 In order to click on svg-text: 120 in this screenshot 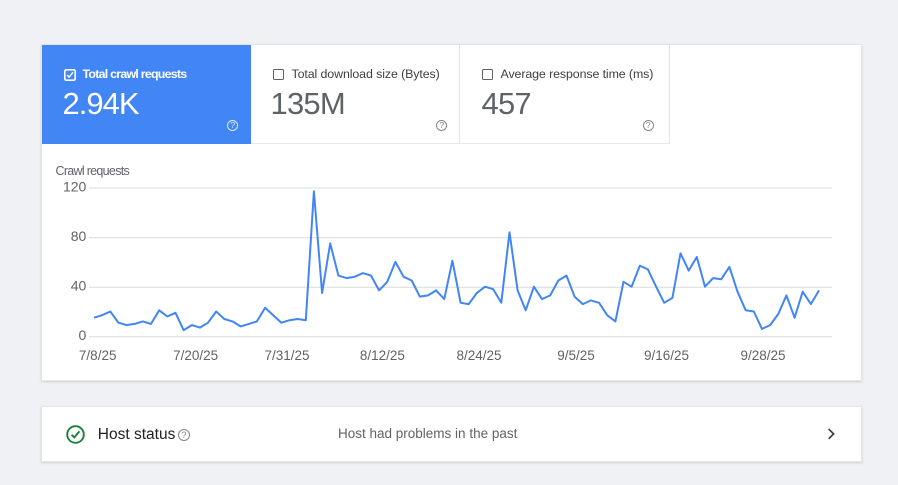, I will do `click(75, 186)`.